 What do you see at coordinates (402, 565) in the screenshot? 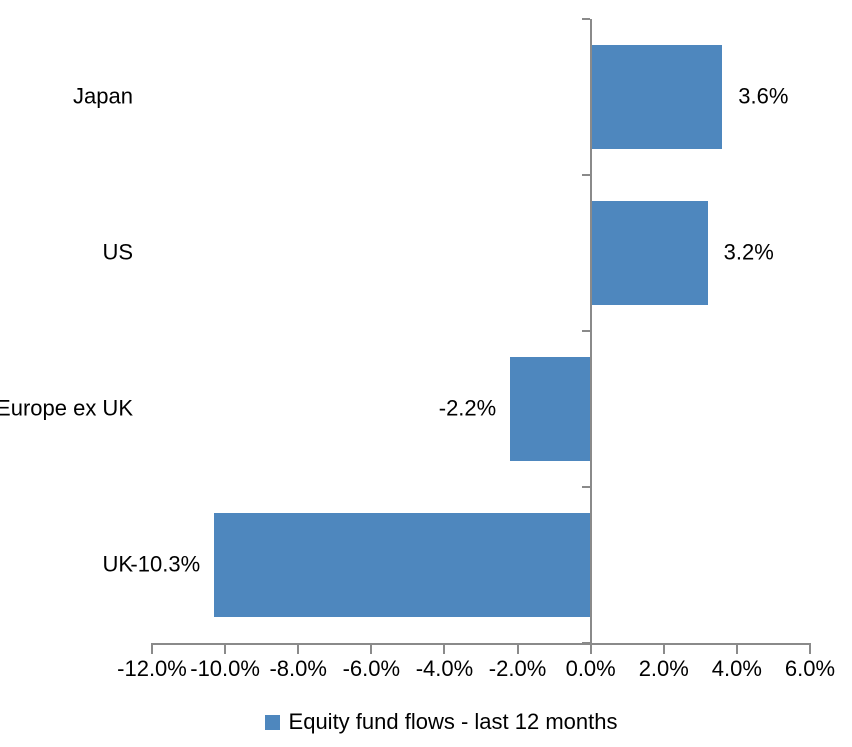
I see `bar-uk` at bounding box center [402, 565].